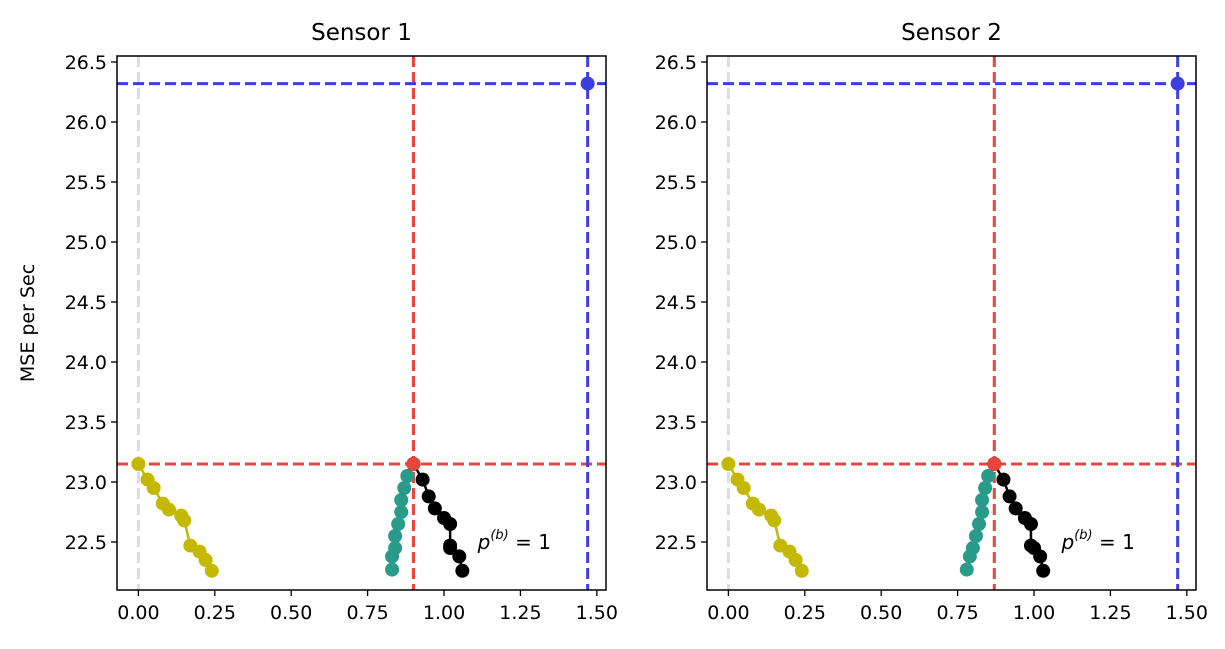 The width and height of the screenshot is (1225, 649). What do you see at coordinates (951, 33) in the screenshot?
I see `chart-title: Sensor 2` at bounding box center [951, 33].